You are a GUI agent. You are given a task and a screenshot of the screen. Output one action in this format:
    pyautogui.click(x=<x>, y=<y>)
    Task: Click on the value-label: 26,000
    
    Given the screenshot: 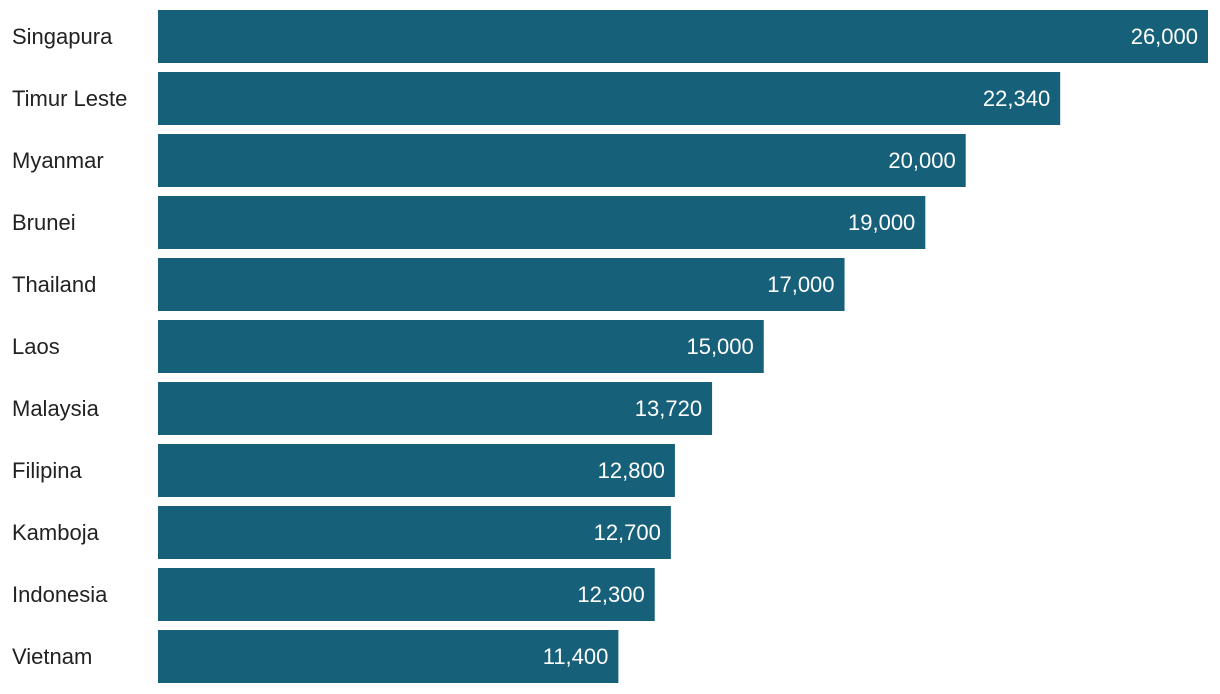 What is the action you would take?
    pyautogui.click(x=1164, y=36)
    